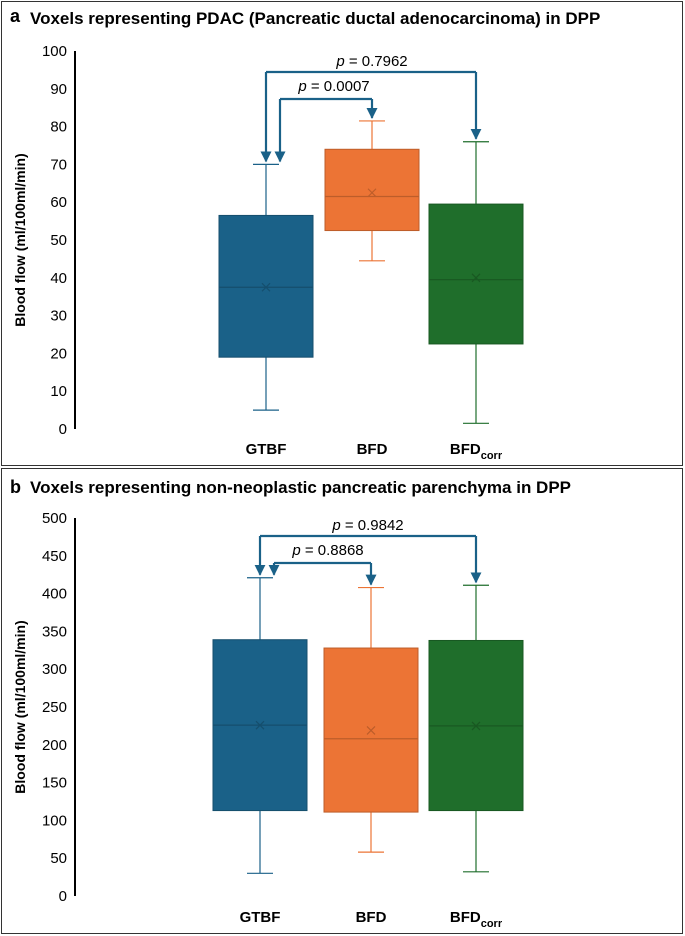  Describe the element at coordinates (58, 127) in the screenshot. I see `y-tick-label: 80` at that location.